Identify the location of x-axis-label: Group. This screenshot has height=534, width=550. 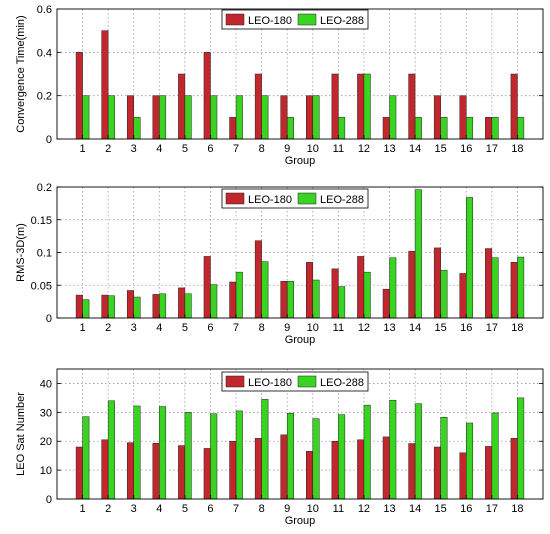
(300, 521).